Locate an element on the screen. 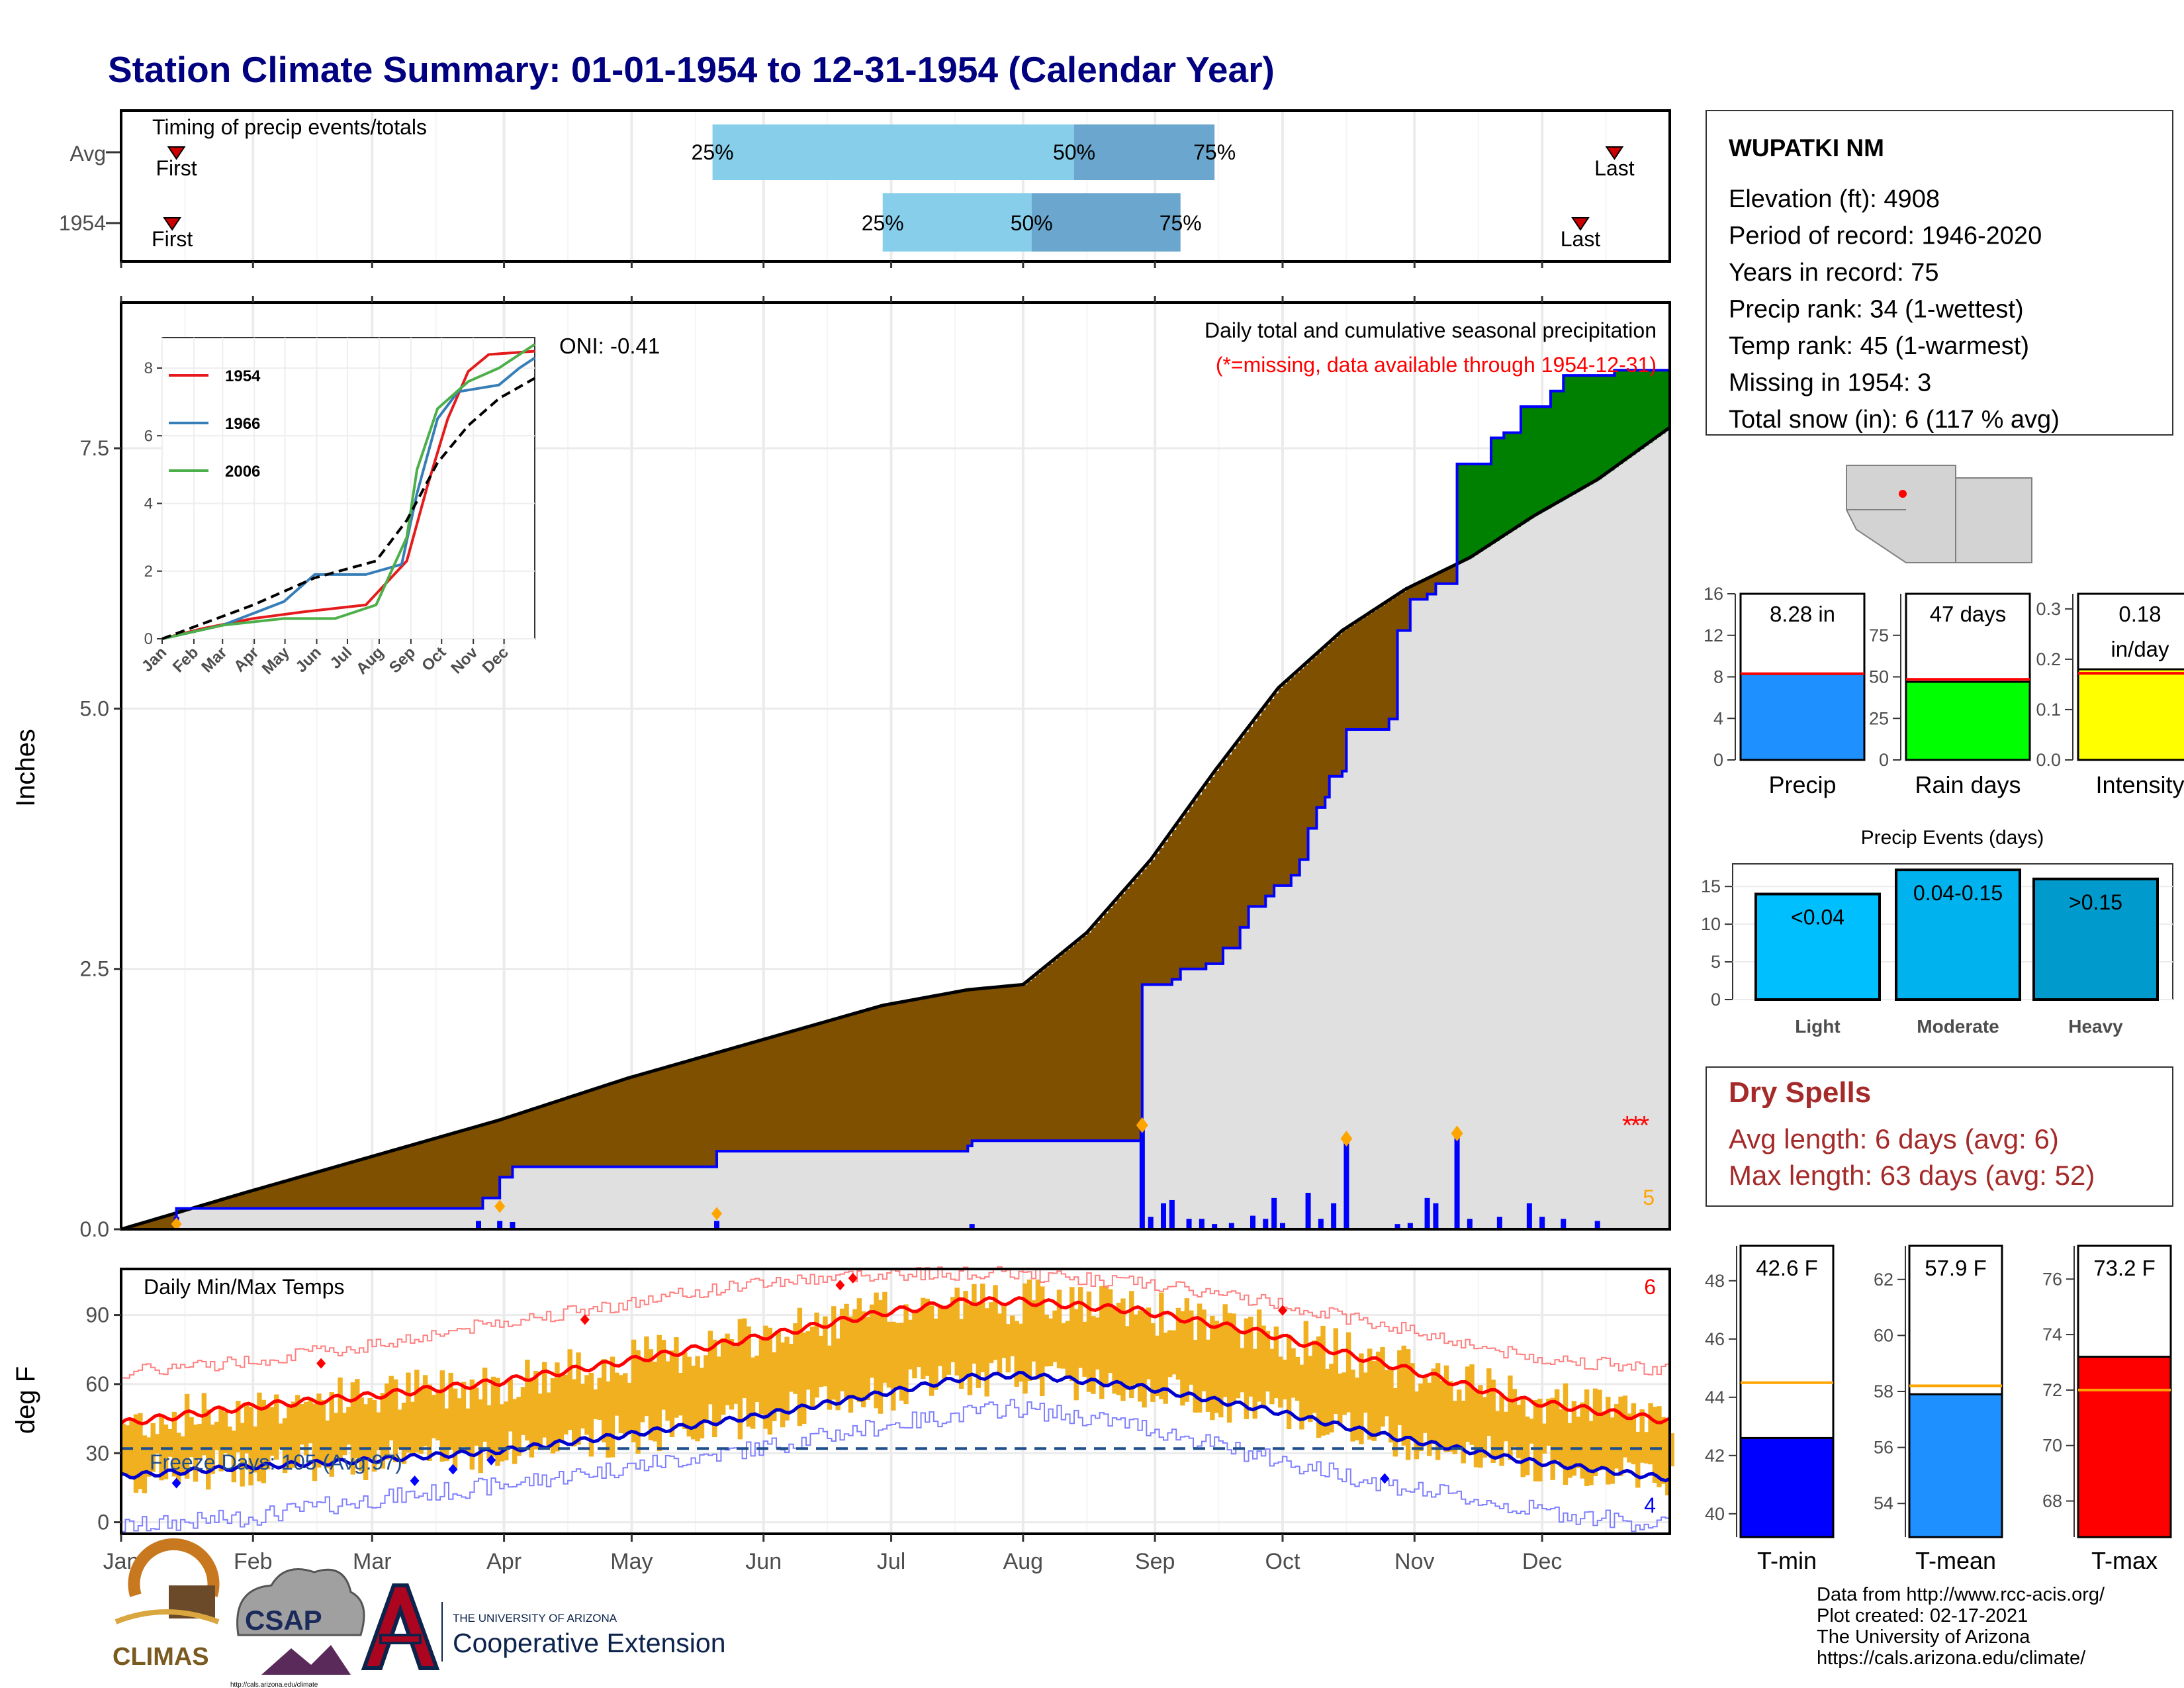 The image size is (2184, 1688). avg-max-line is located at coordinates (896, 1360).